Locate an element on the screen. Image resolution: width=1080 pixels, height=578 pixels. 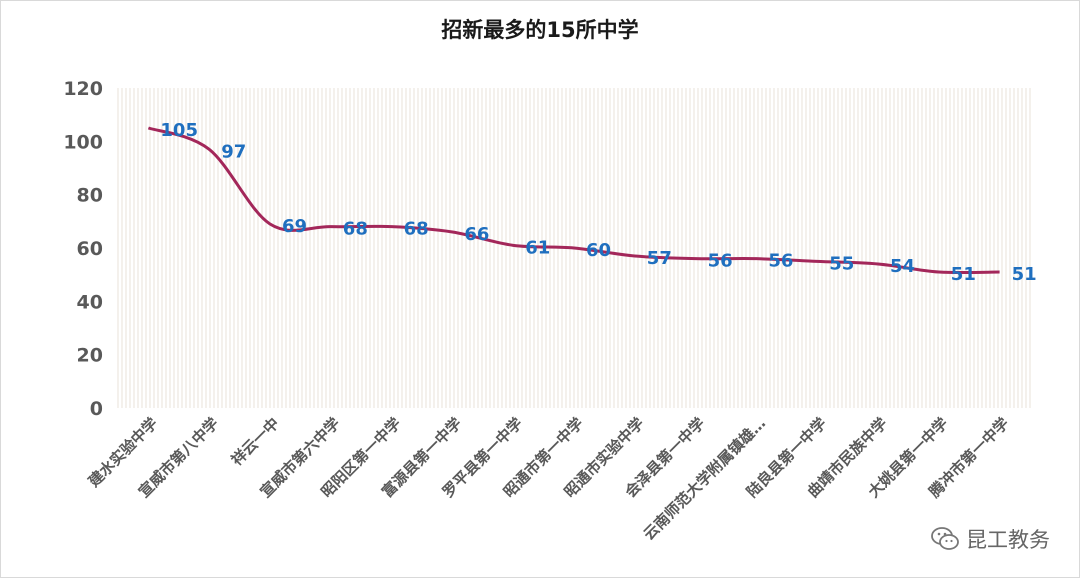
data-label: 61 is located at coordinates (537, 247).